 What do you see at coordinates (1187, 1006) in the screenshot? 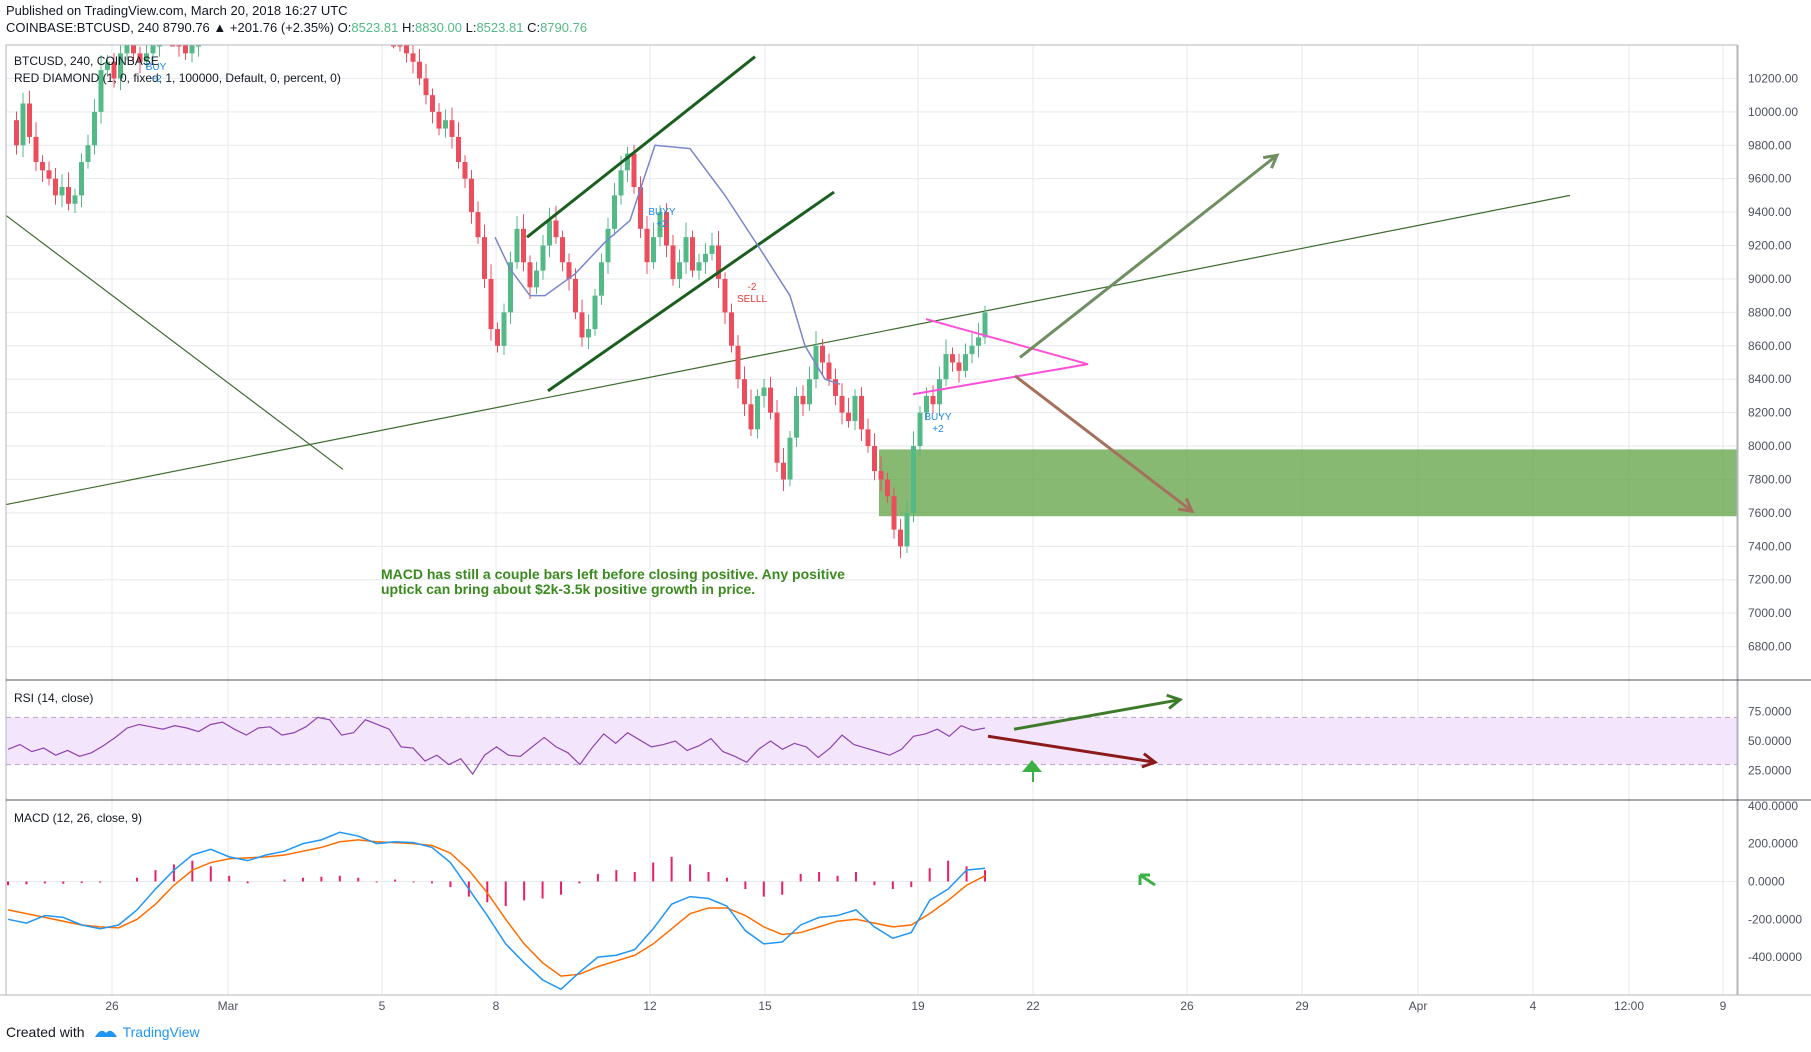
I see `x-tick-label: 26` at bounding box center [1187, 1006].